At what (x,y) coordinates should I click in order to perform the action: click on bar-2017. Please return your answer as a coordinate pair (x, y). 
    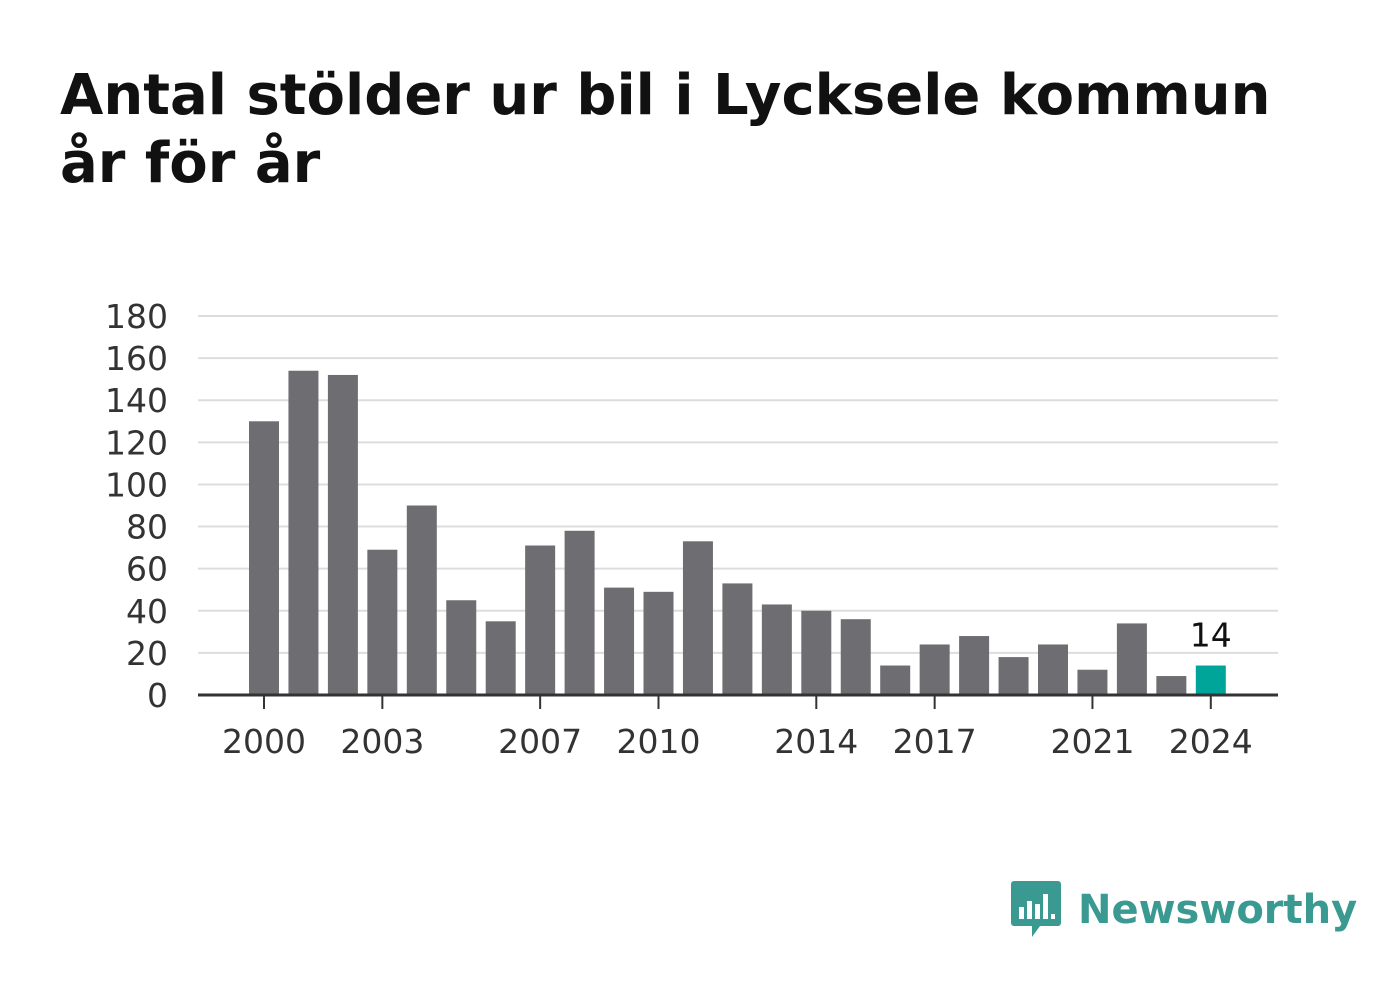
    Looking at the image, I should click on (934, 669).